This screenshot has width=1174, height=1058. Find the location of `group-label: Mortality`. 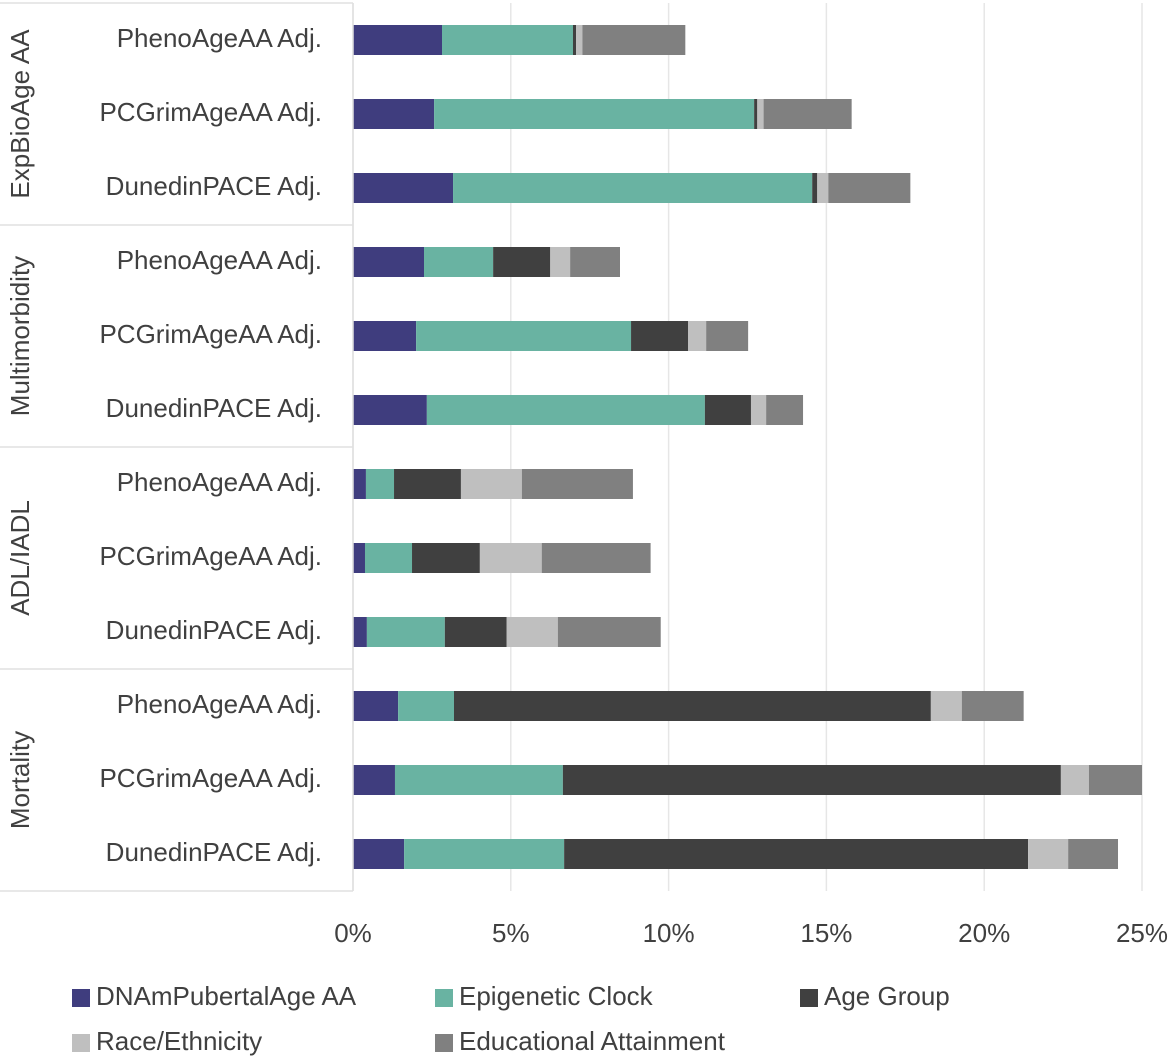

group-label: Mortality is located at coordinates (20, 780).